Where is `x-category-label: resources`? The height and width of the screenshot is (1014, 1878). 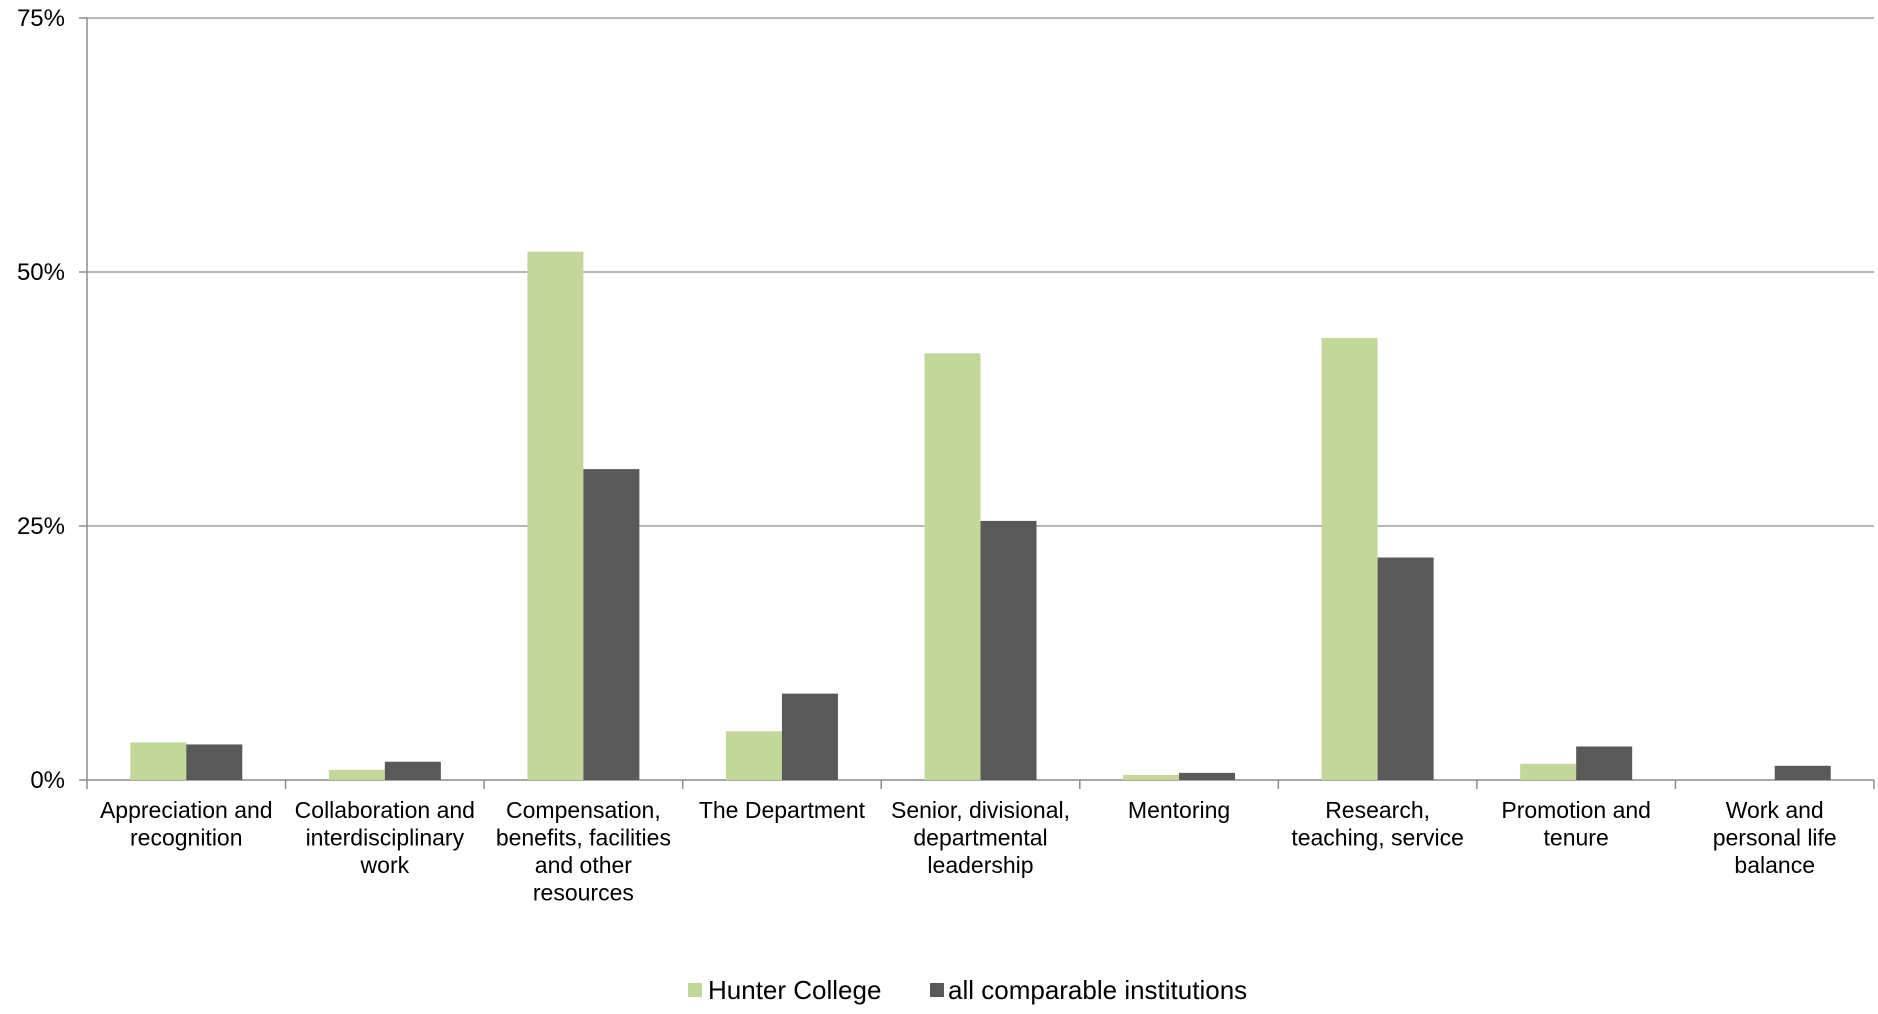
x-category-label: resources is located at coordinates (583, 893).